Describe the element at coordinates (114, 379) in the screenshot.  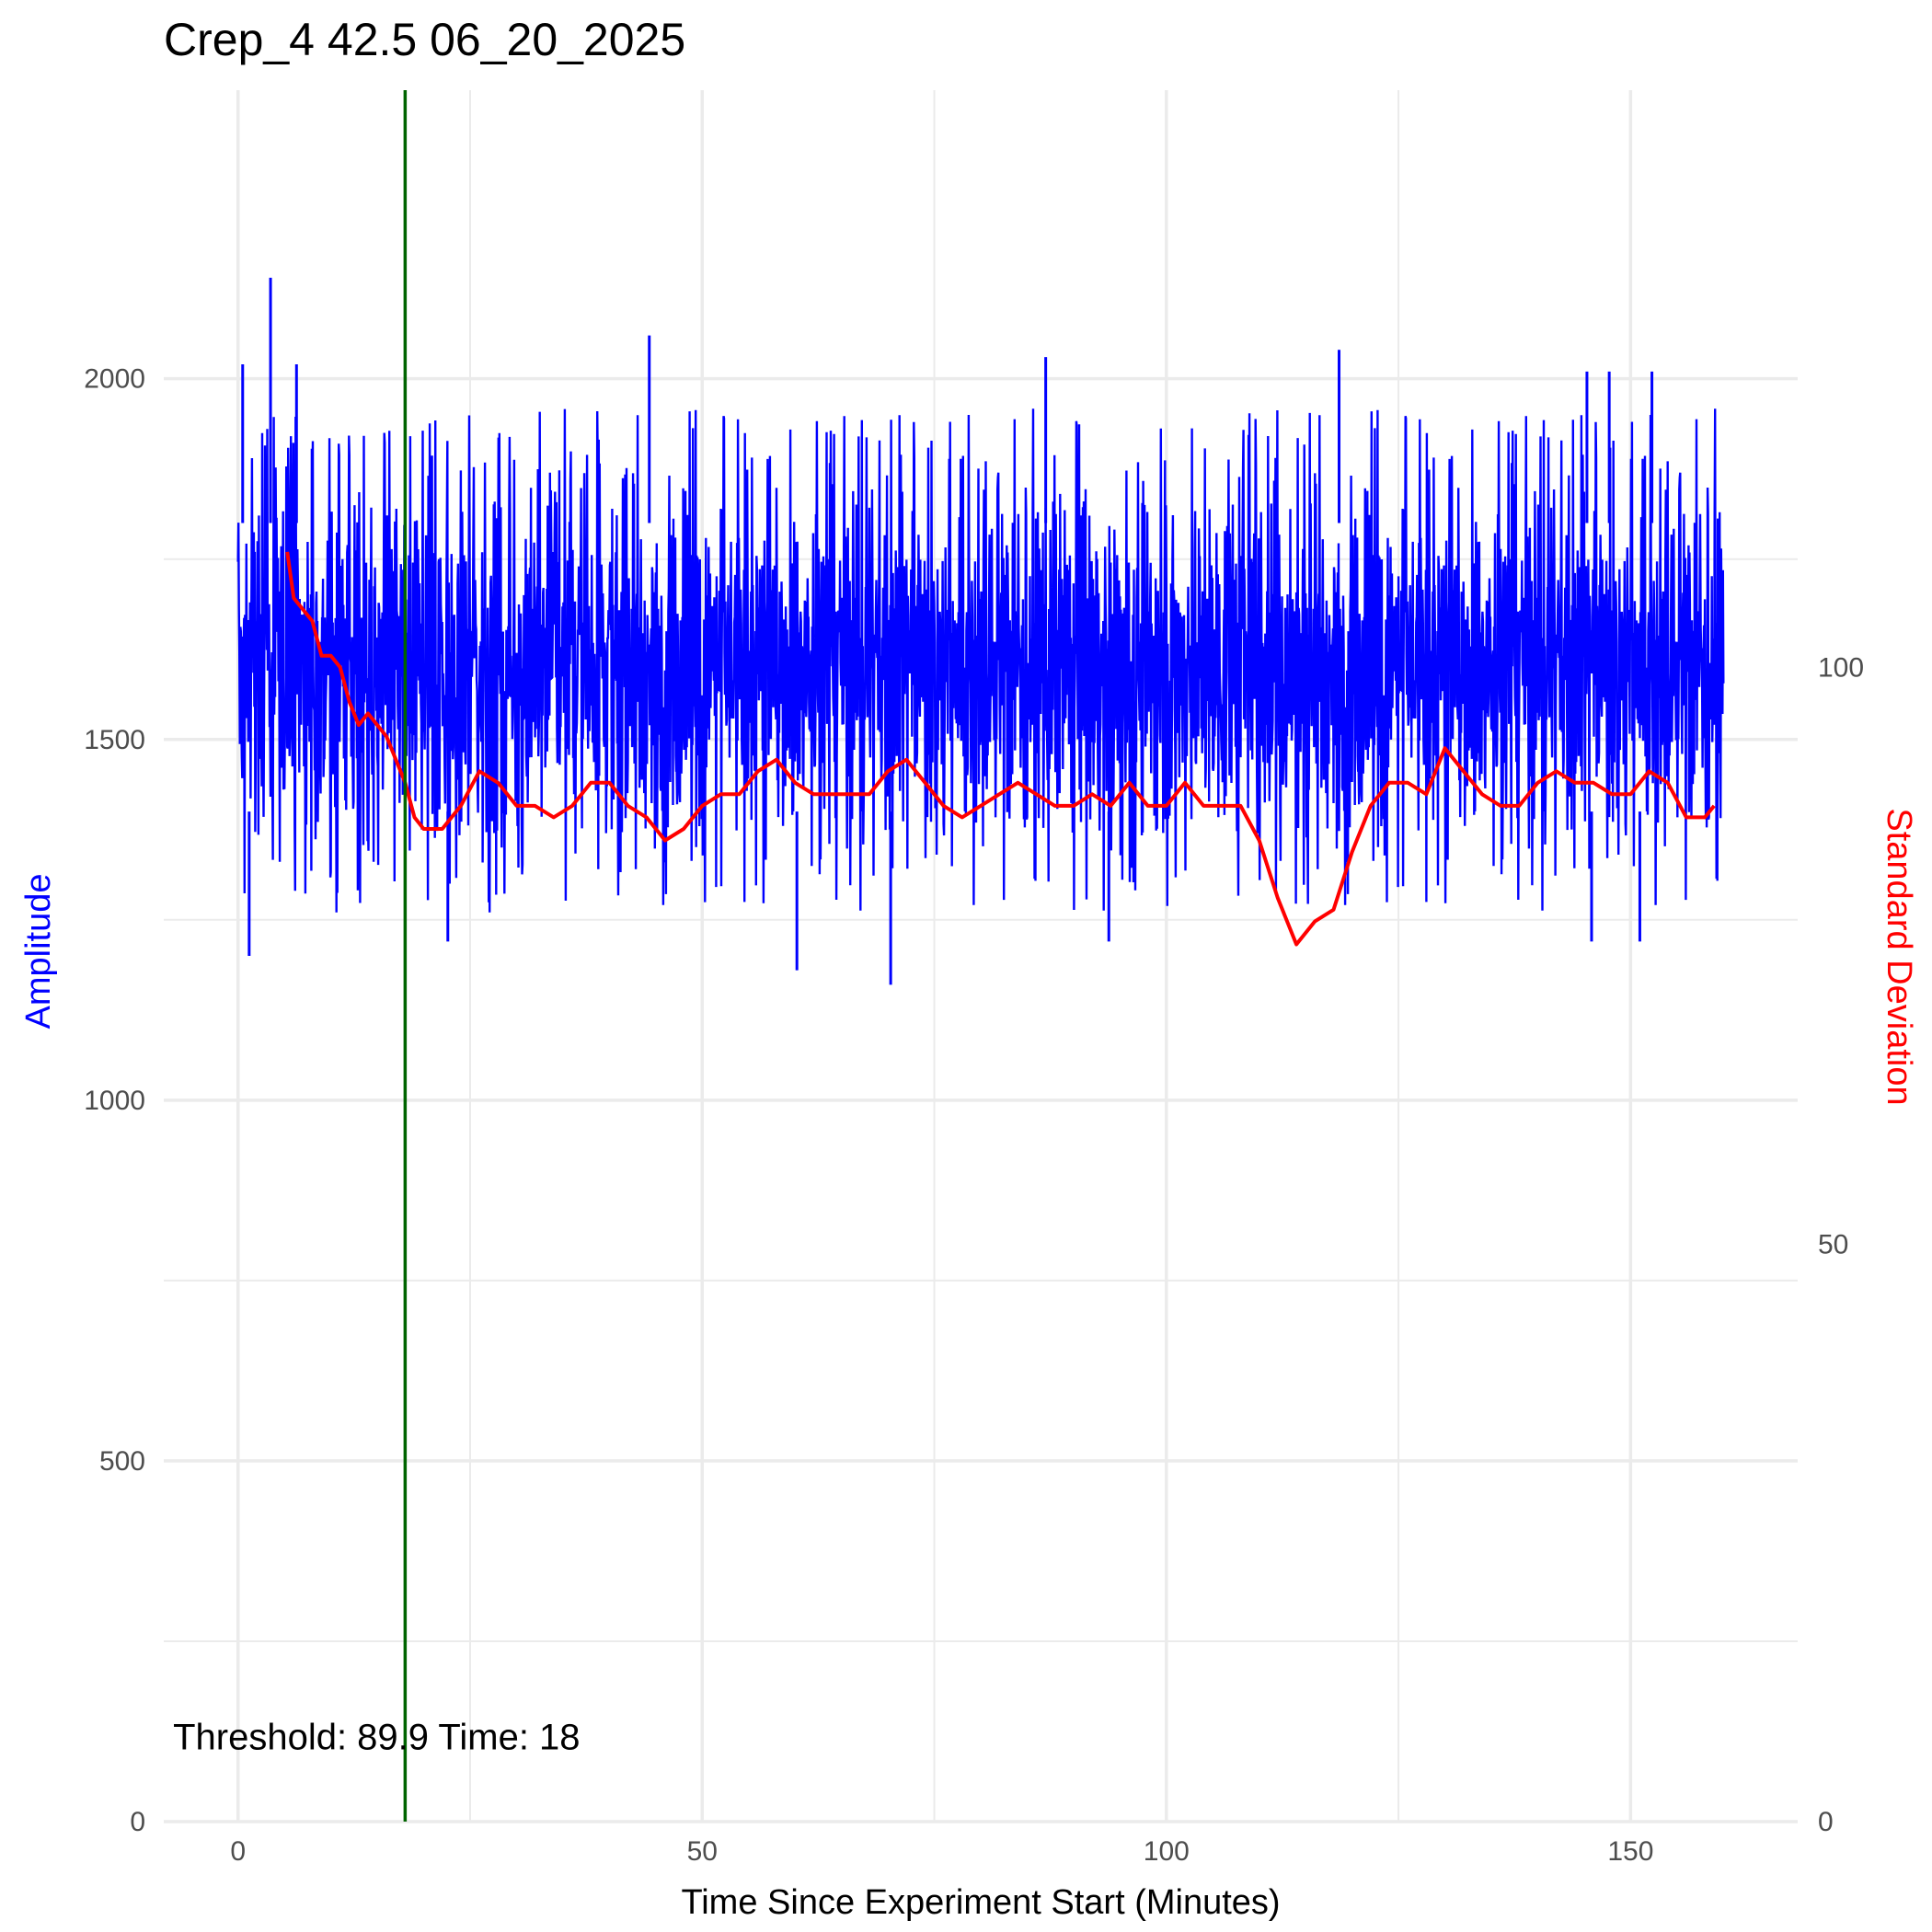
I see `y-tick-label: 2000` at that location.